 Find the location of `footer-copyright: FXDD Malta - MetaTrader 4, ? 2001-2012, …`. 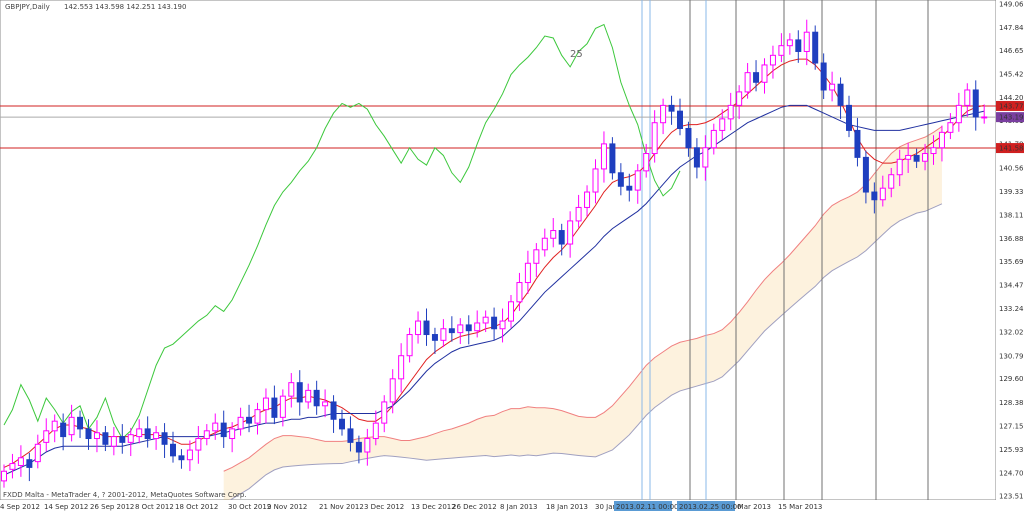

footer-copyright: FXDD Malta - MetaTrader 4, ? 2001-2012, … is located at coordinates (125, 495).